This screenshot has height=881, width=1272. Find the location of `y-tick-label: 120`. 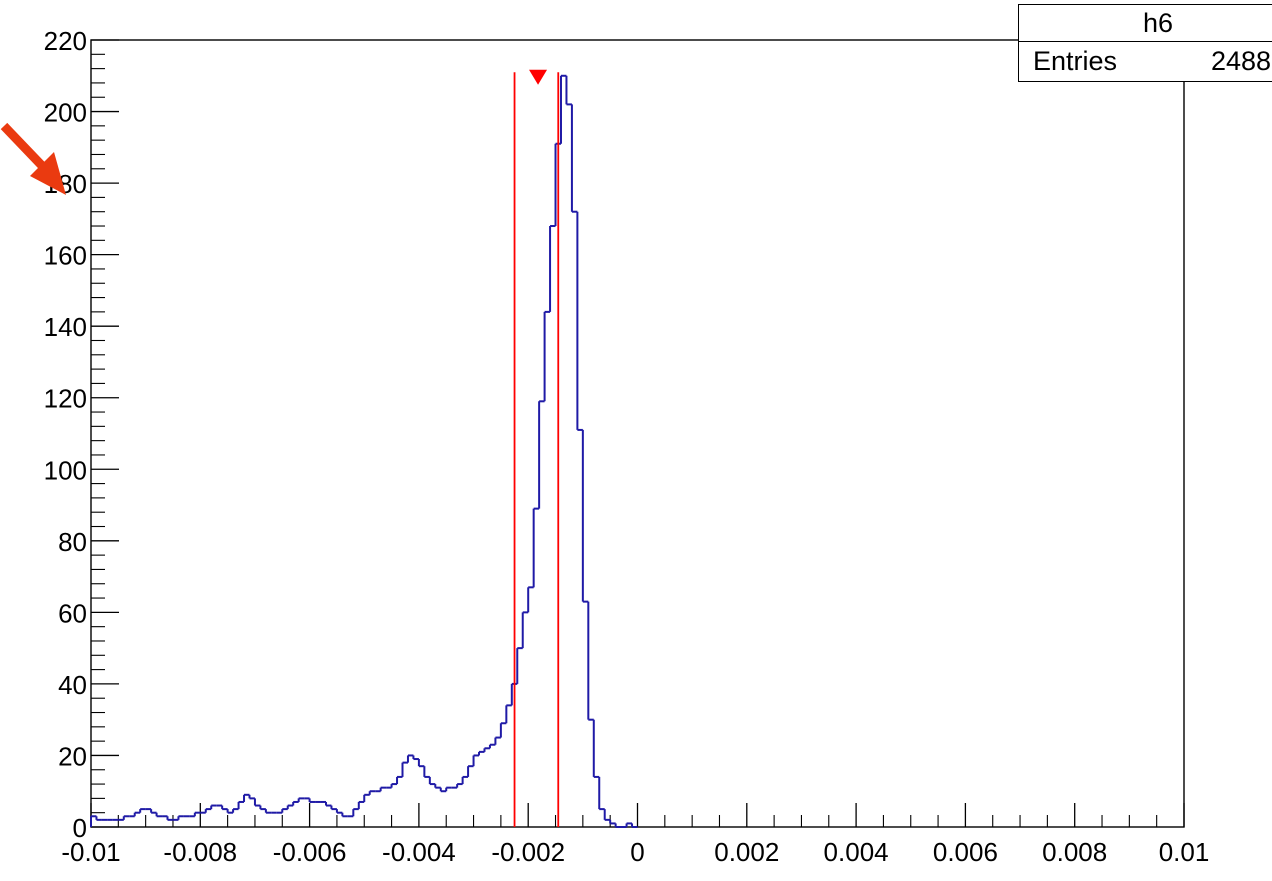

y-tick-label: 120 is located at coordinates (65, 399).